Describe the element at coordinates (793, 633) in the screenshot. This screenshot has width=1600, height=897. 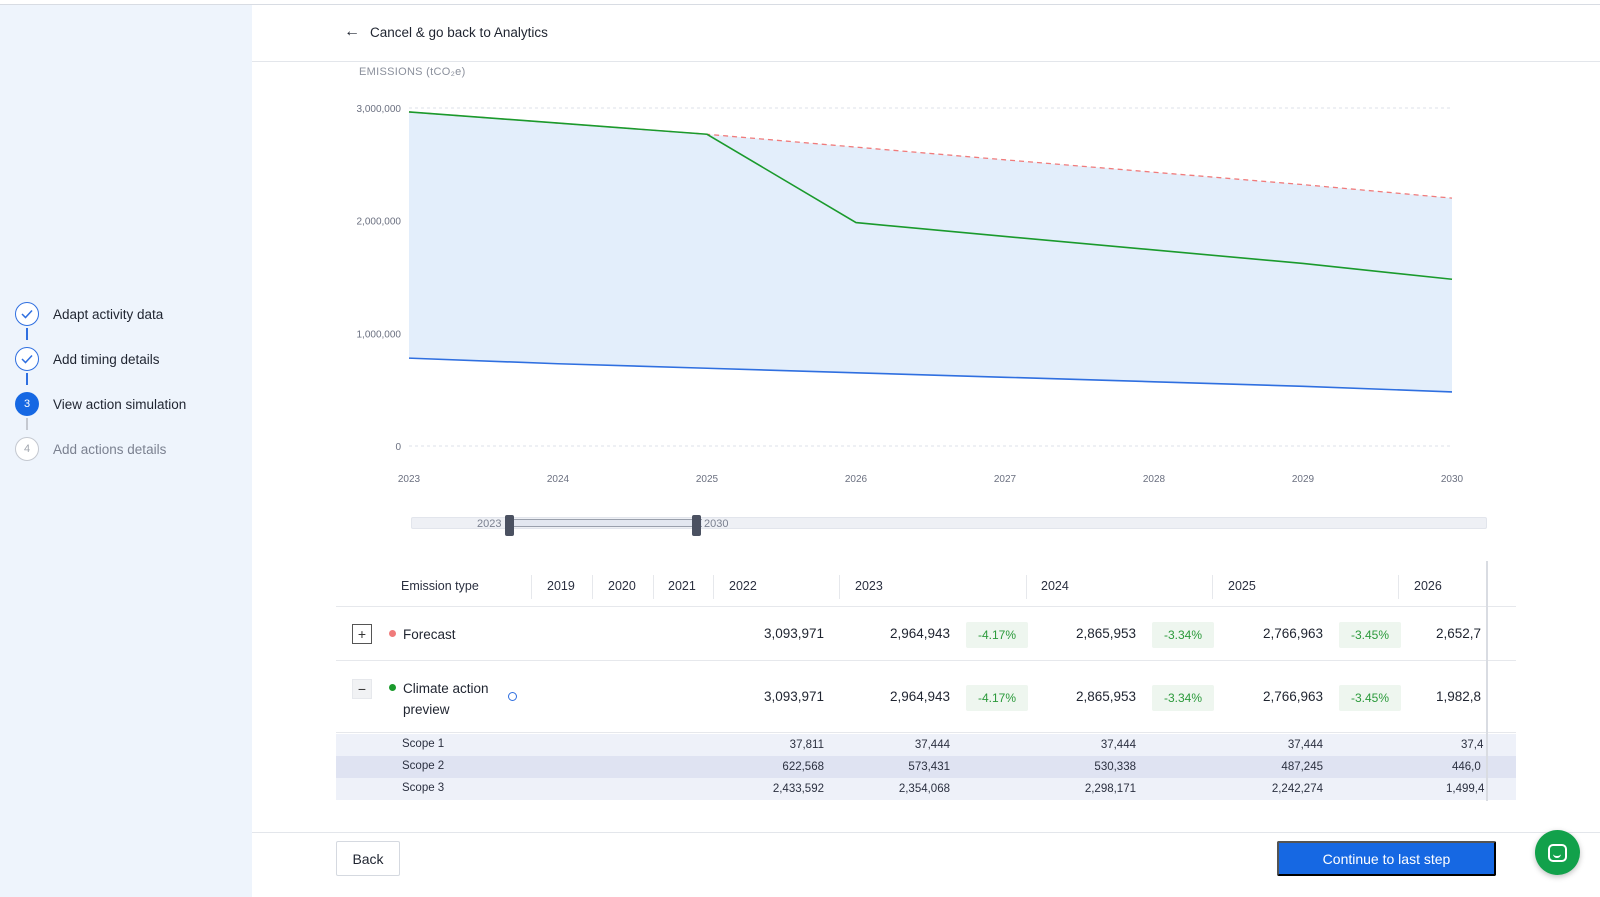
I see `cell-2022: 3,093,971` at that location.